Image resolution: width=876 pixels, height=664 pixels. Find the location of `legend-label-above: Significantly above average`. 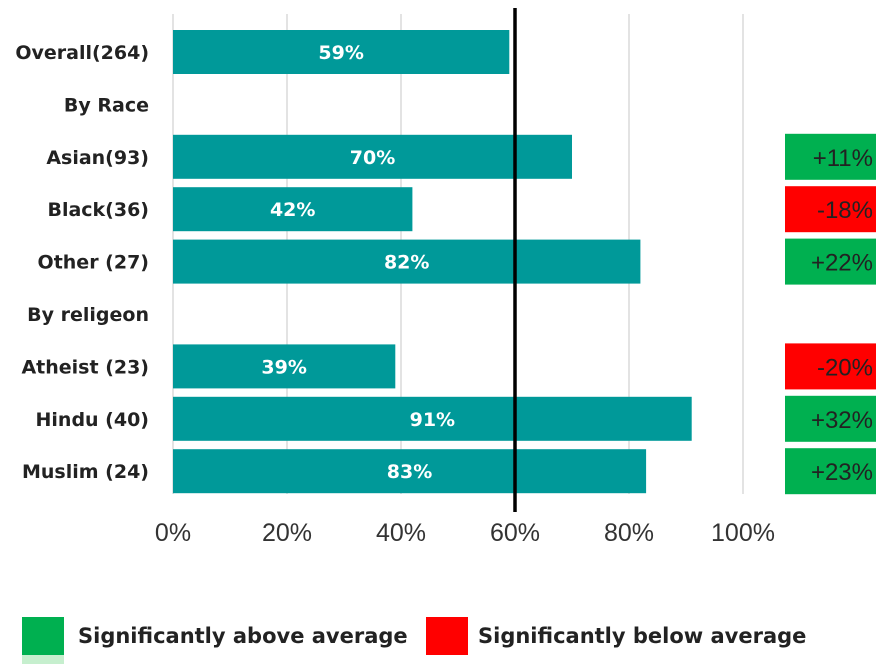

legend-label-above: Significantly above average is located at coordinates (243, 636).